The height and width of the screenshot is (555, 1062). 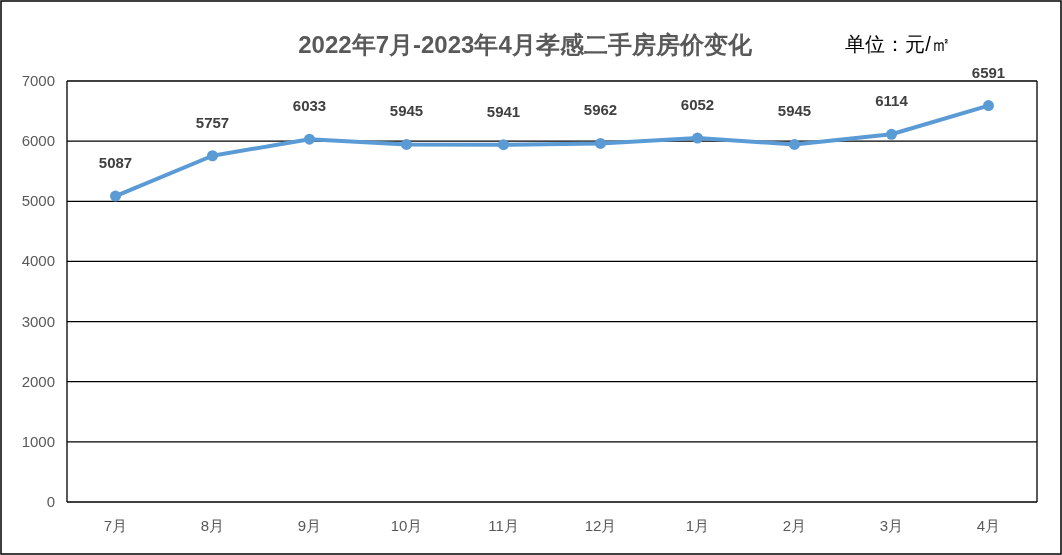 What do you see at coordinates (600, 110) in the screenshot?
I see `data-label: 5962` at bounding box center [600, 110].